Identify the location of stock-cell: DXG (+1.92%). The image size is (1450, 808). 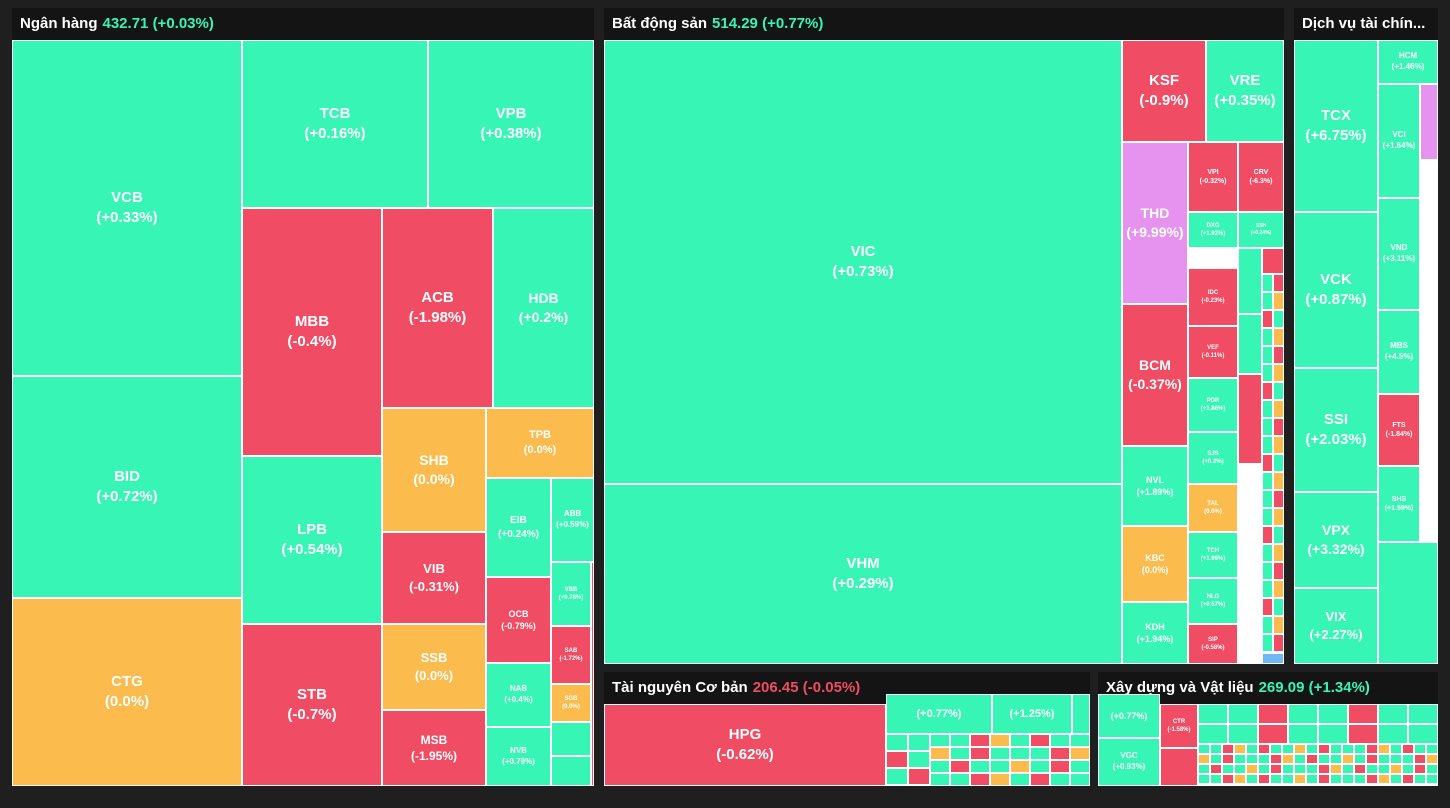
(1213, 230).